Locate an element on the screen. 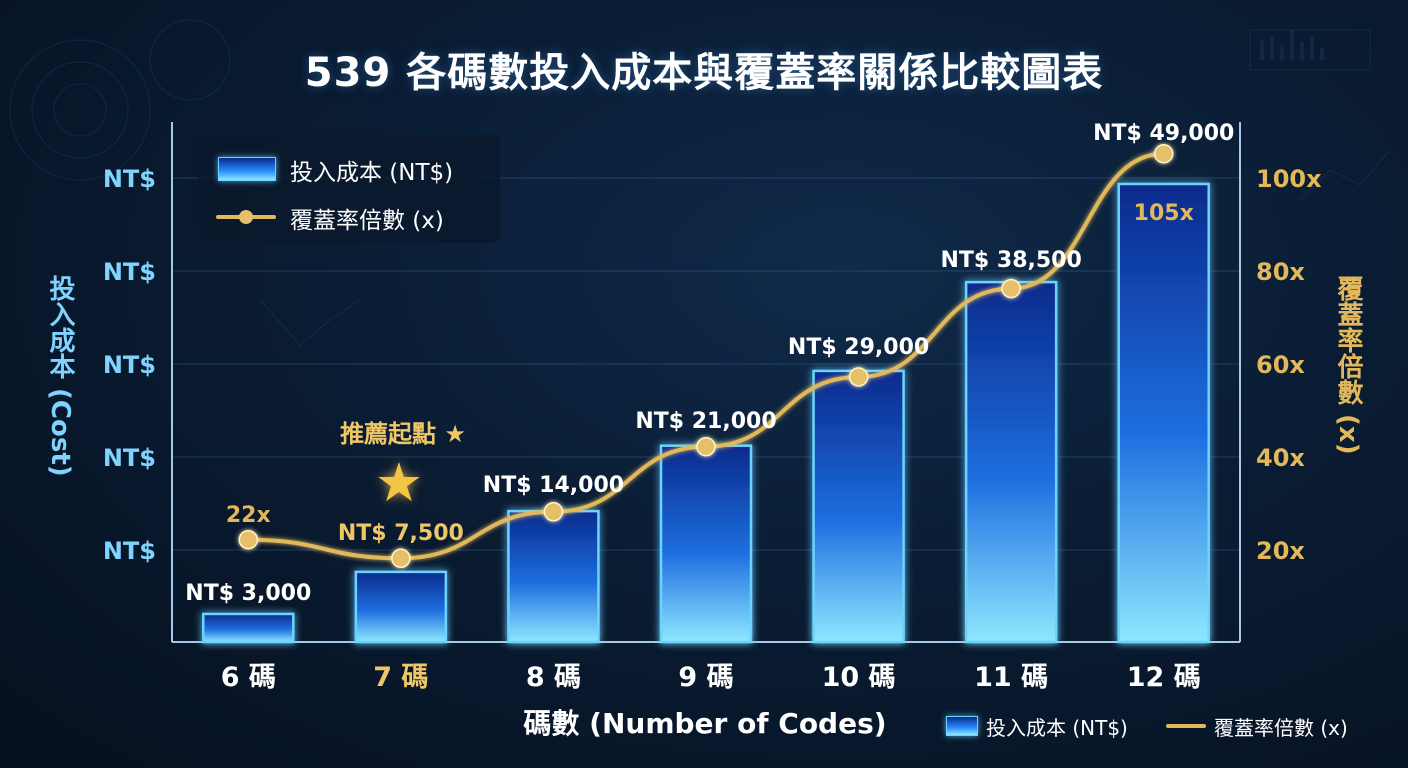  coverage-value-label: 105x is located at coordinates (1164, 213).